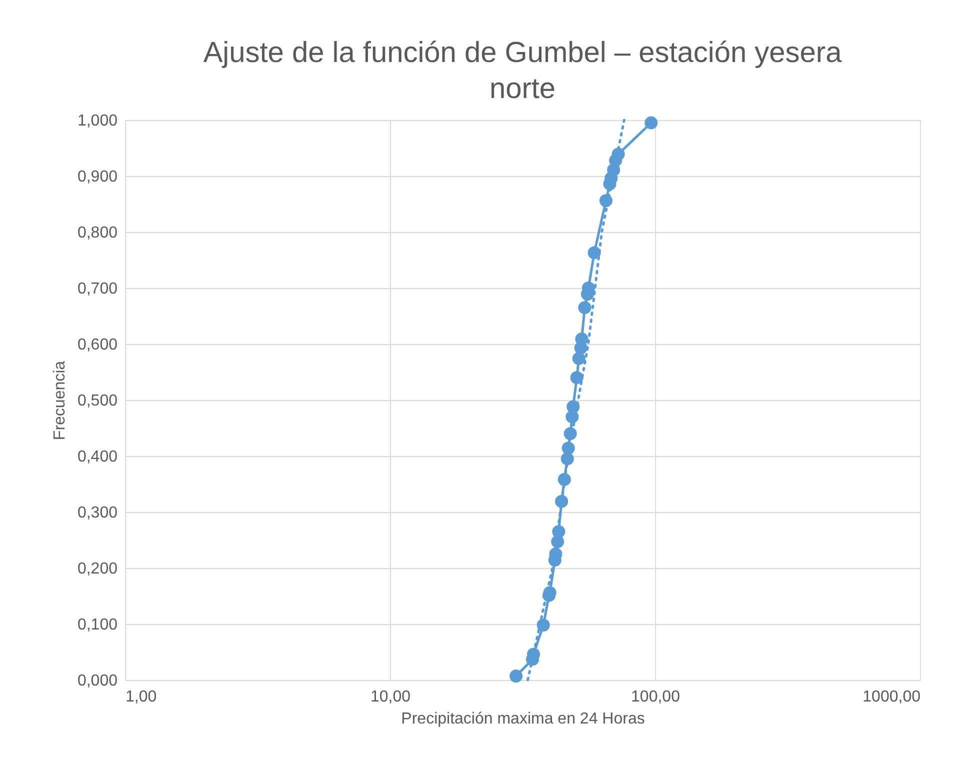 The height and width of the screenshot is (770, 967). What do you see at coordinates (97, 177) in the screenshot?
I see `y-tick-label: 0,900` at bounding box center [97, 177].